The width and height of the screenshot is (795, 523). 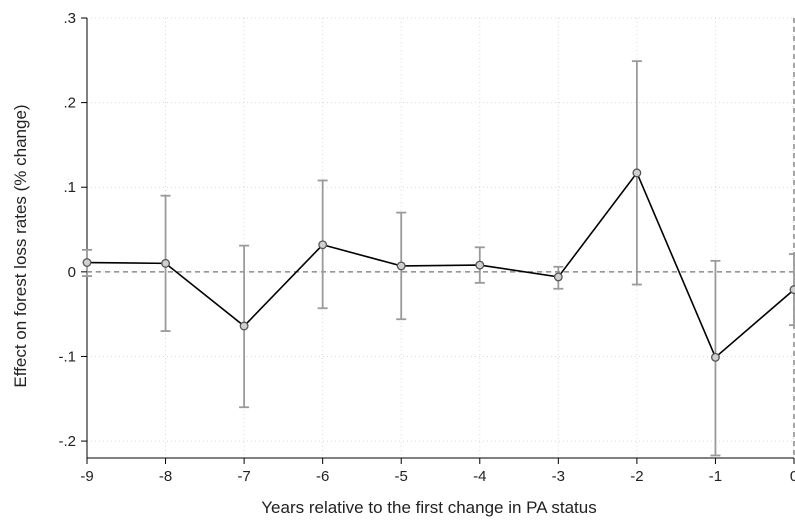 What do you see at coordinates (69, 18) in the screenshot?
I see `y-tick-label: .3` at bounding box center [69, 18].